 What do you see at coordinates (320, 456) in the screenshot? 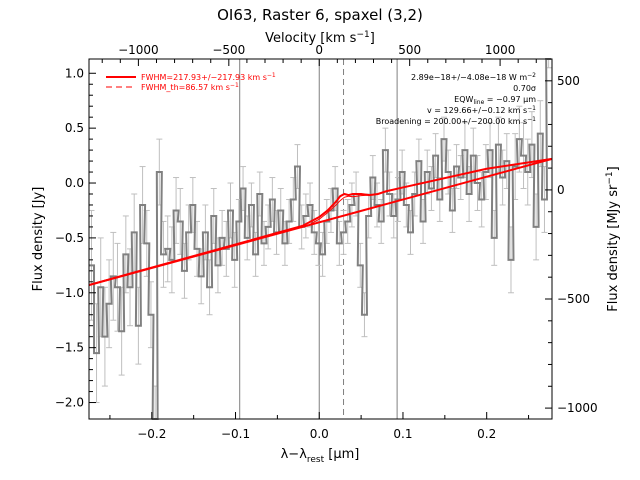
I see `x-axis-label: λ−λrest [μm]` at bounding box center [320, 456].